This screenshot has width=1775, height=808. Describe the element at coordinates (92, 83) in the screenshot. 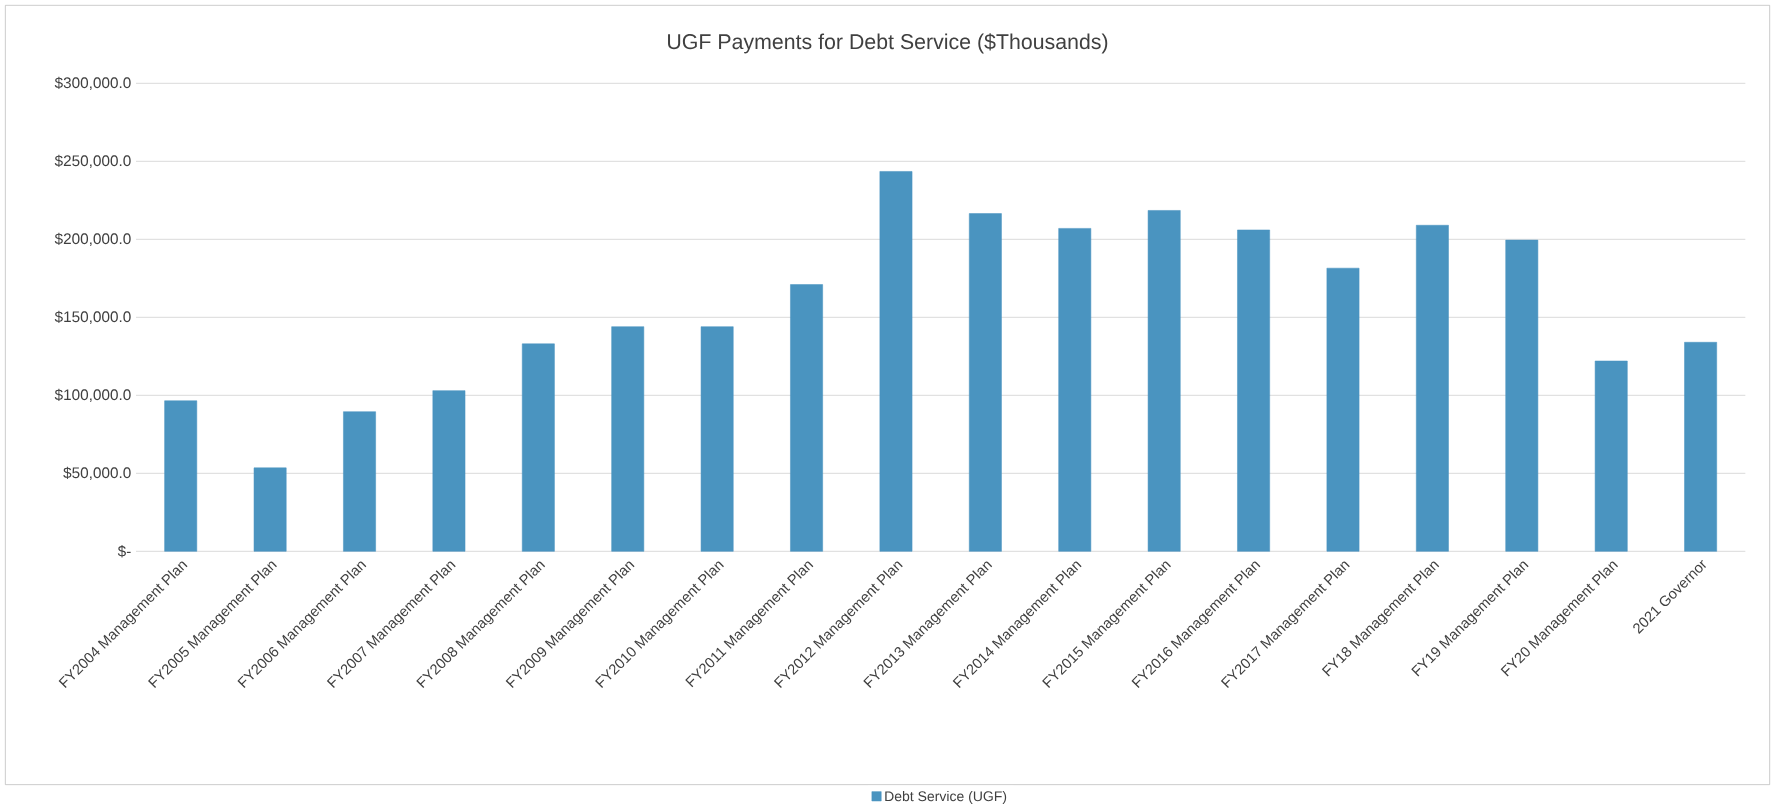

I see `y-tick-label: $300,000.0` at that location.